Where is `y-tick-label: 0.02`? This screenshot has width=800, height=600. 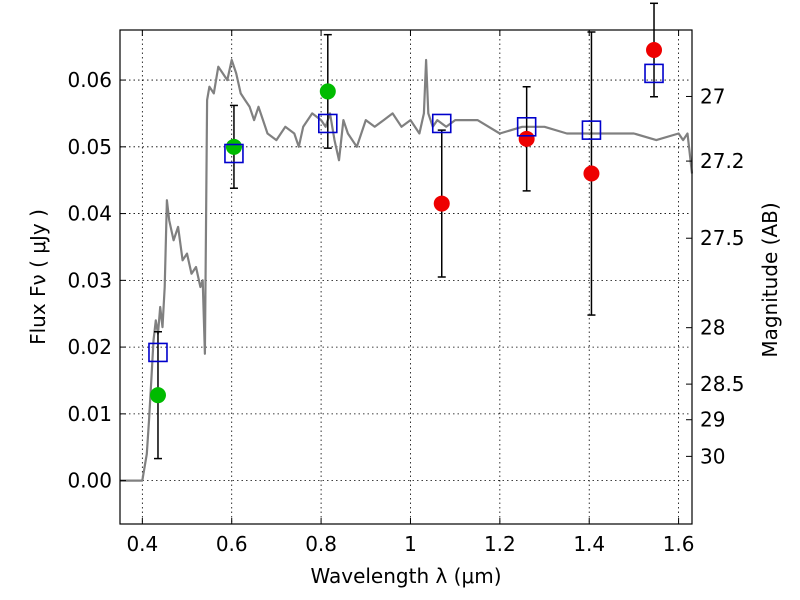
y-tick-label: 0.02 is located at coordinates (89, 347).